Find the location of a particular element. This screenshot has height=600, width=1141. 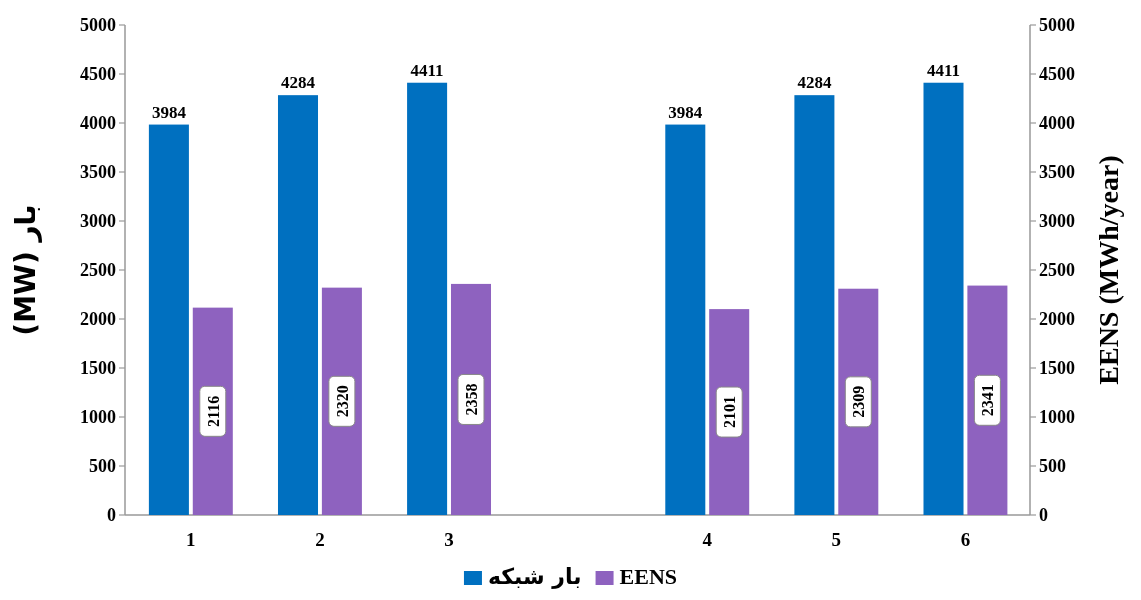

y-tick-label: 5000 is located at coordinates (98, 25).